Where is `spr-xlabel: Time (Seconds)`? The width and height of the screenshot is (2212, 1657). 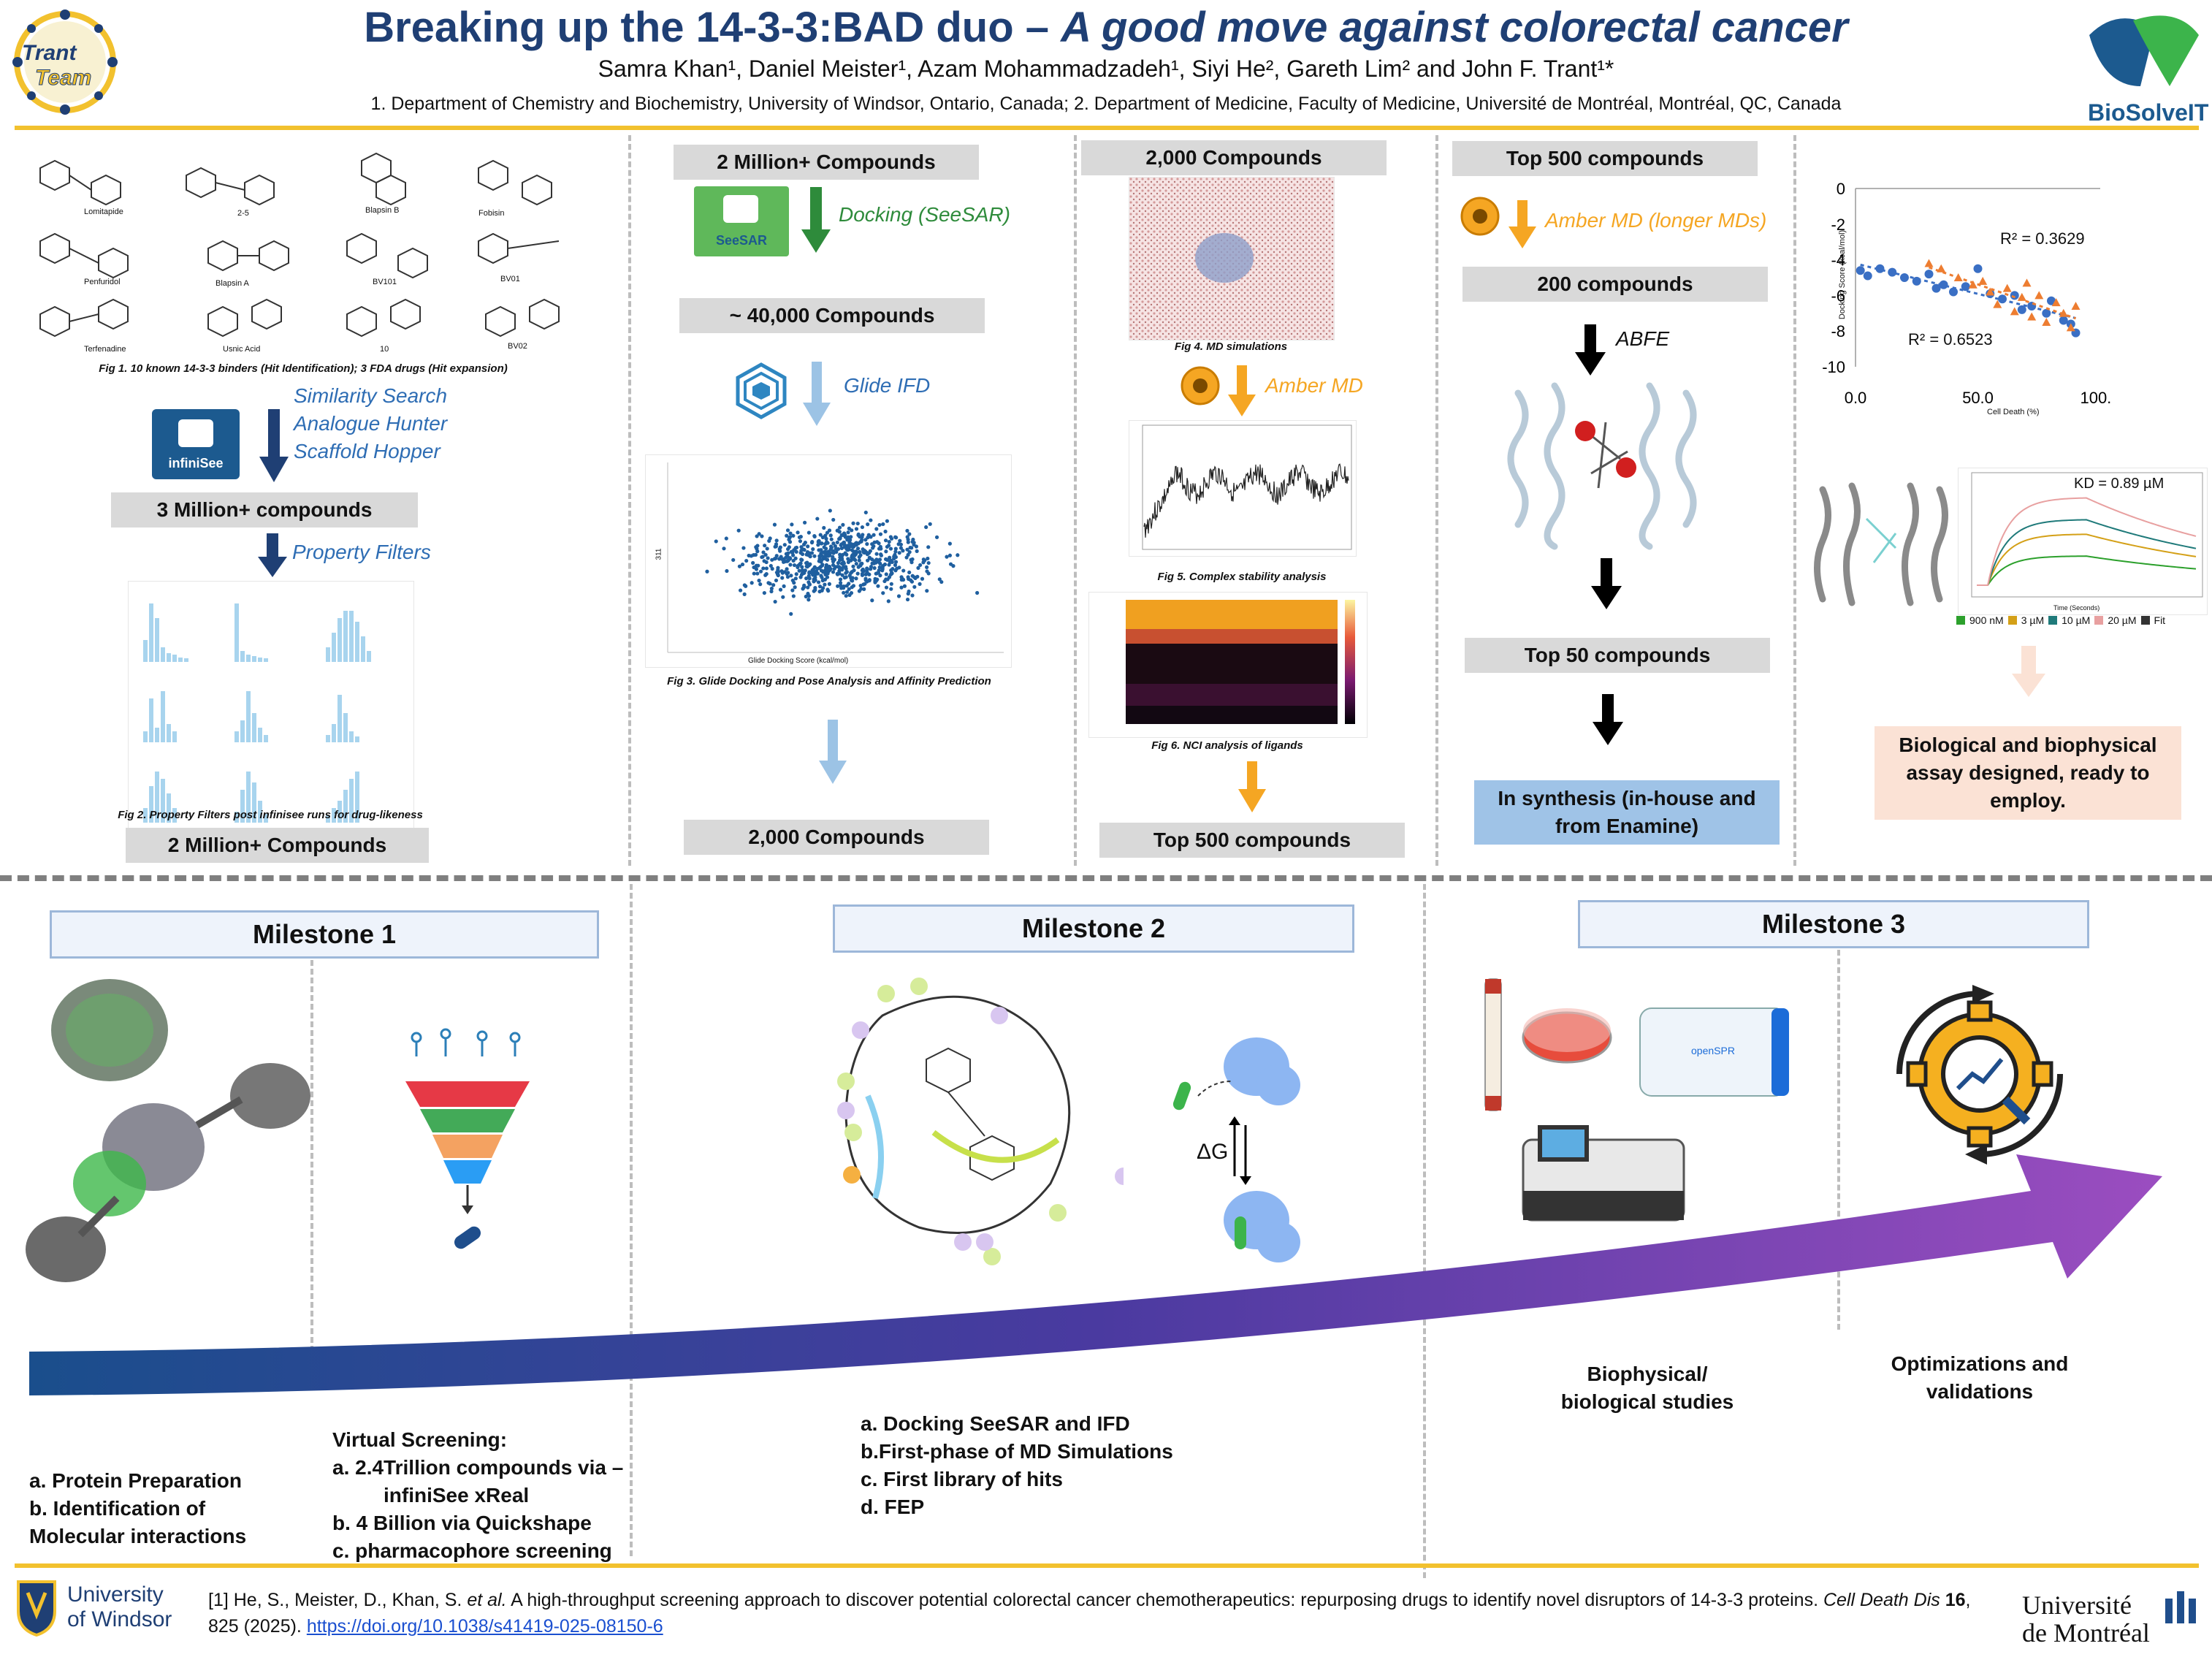
spr-xlabel: Time (Seconds) is located at coordinates (2076, 608).